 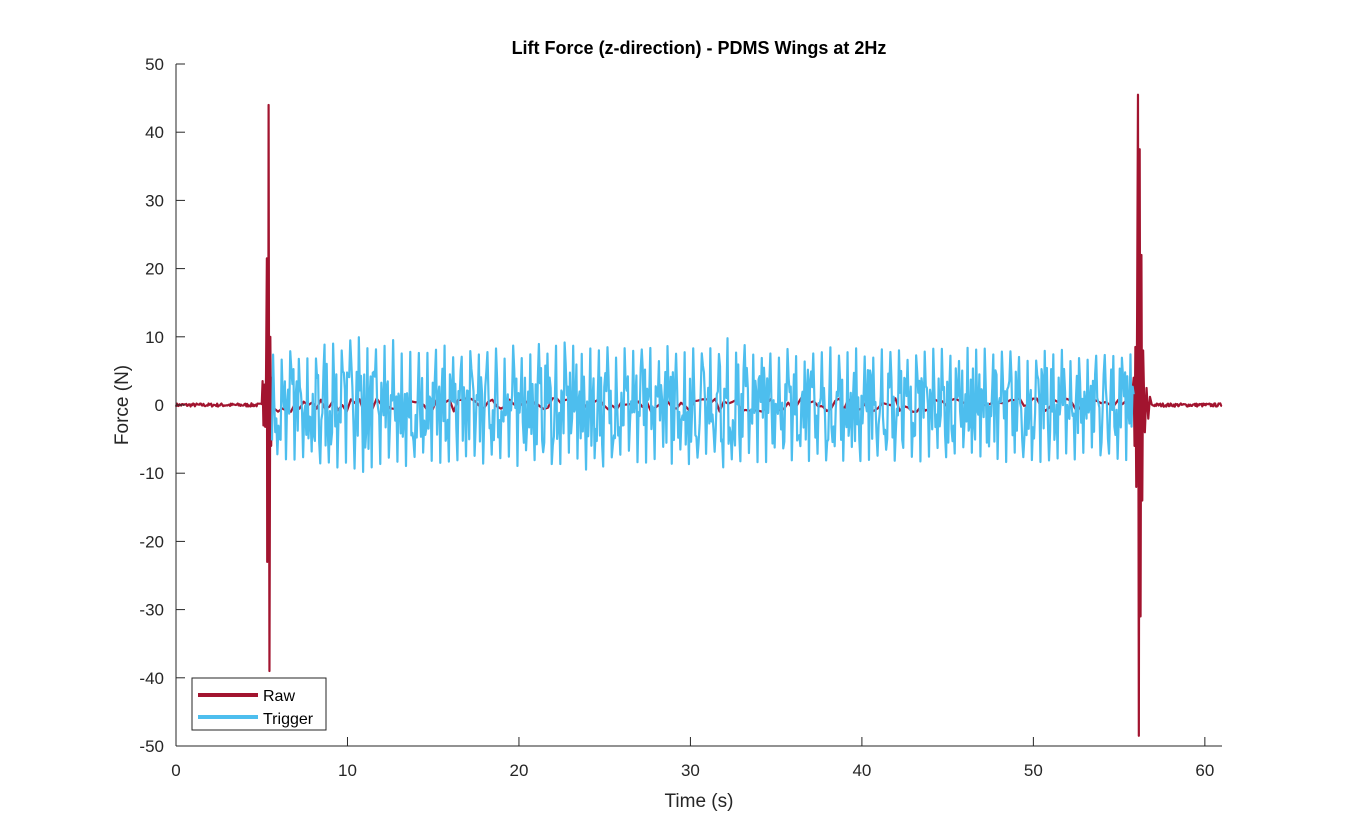 What do you see at coordinates (159, 405) in the screenshot?
I see `y-tick-label: 0` at bounding box center [159, 405].